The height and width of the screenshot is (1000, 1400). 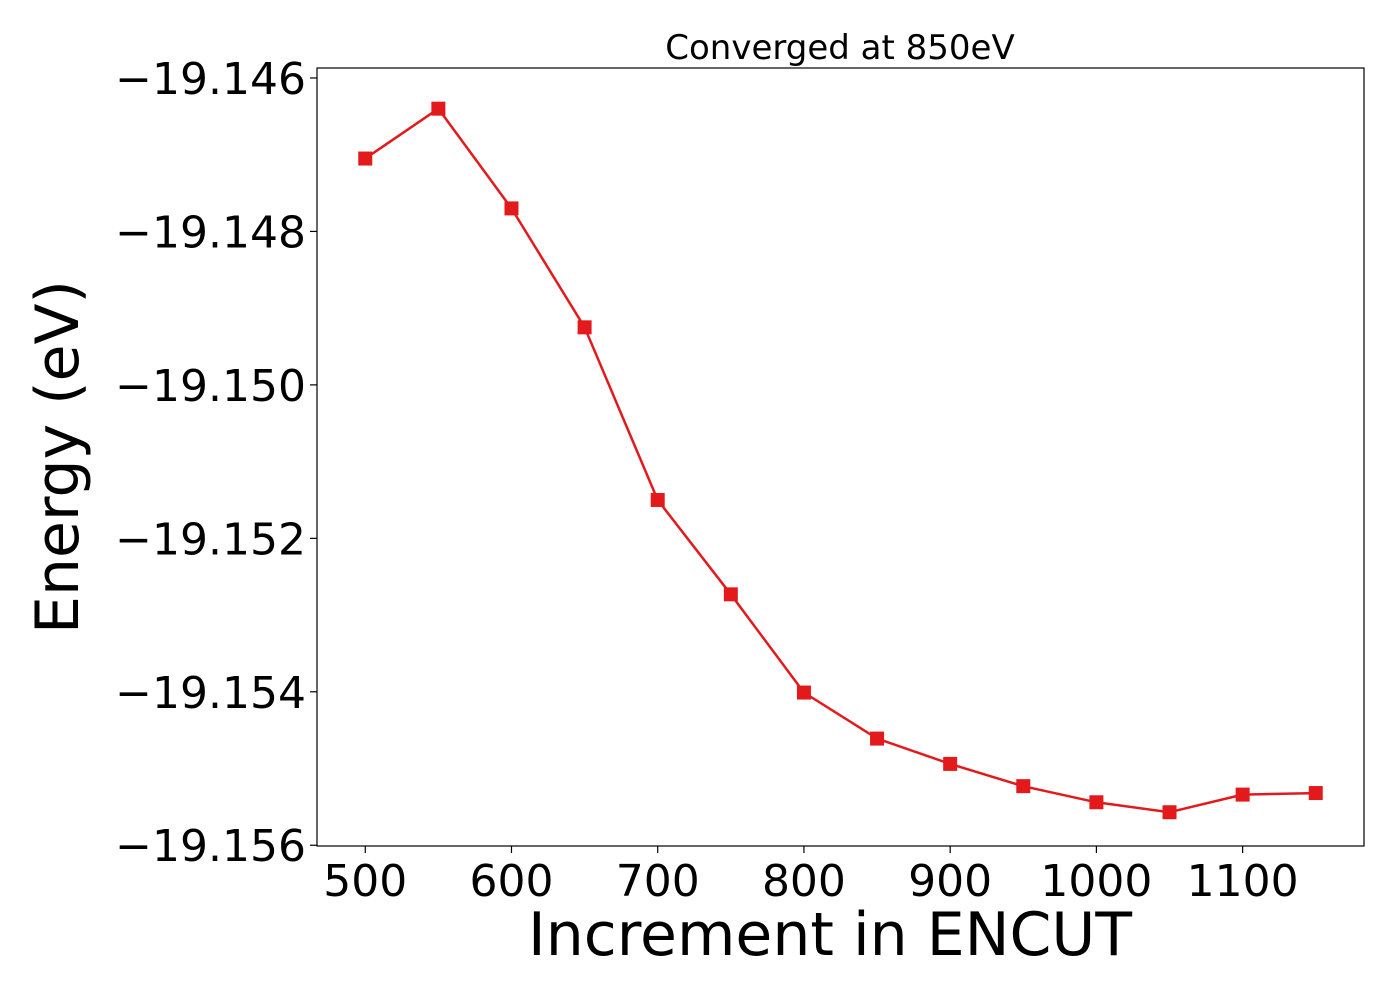 I want to click on x-tick-label: 800, so click(x=804, y=881).